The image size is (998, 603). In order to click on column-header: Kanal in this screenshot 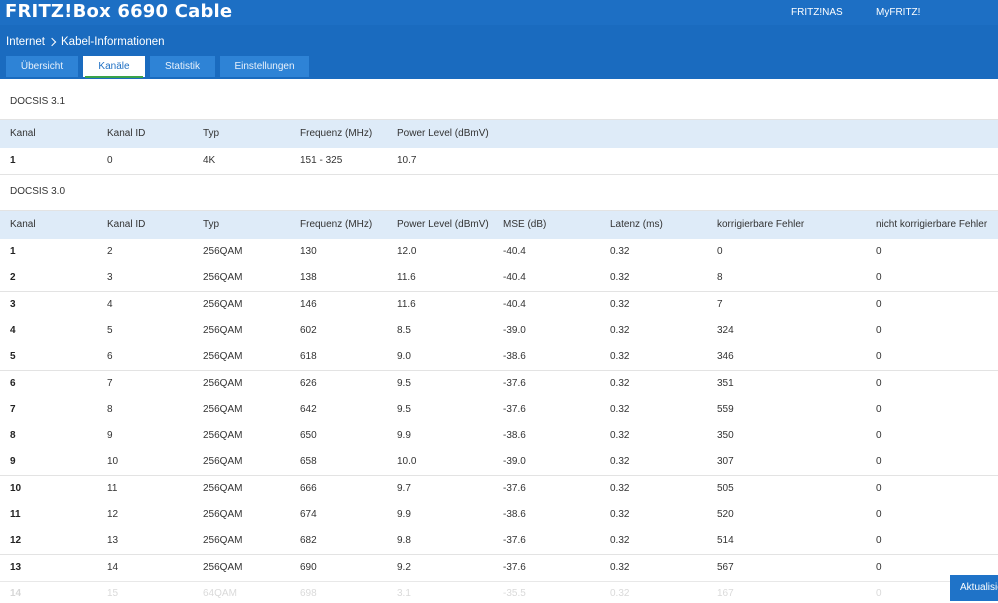, I will do `click(23, 224)`.